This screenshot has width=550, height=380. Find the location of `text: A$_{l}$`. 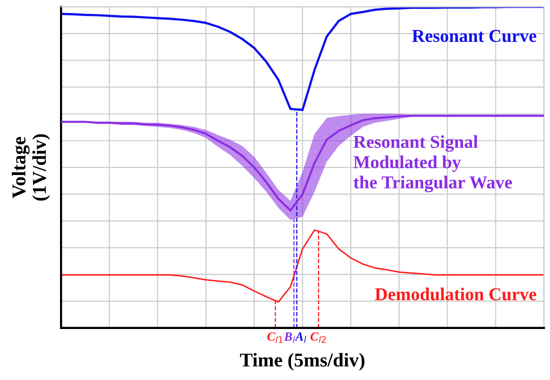

text: A$_{l}$ is located at coordinates (300, 337).